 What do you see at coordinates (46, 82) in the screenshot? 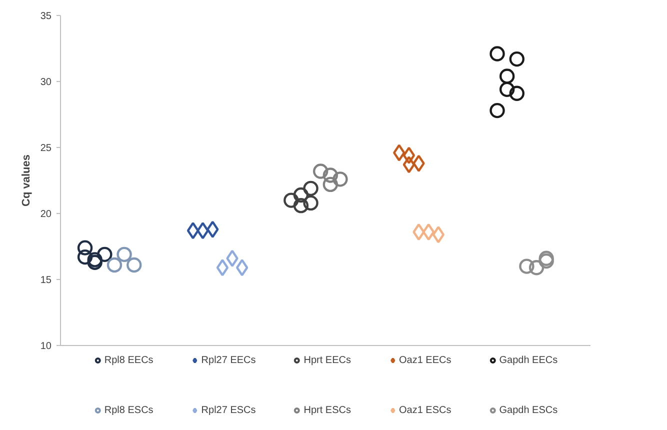
I see `y-tick-label: 30` at bounding box center [46, 82].